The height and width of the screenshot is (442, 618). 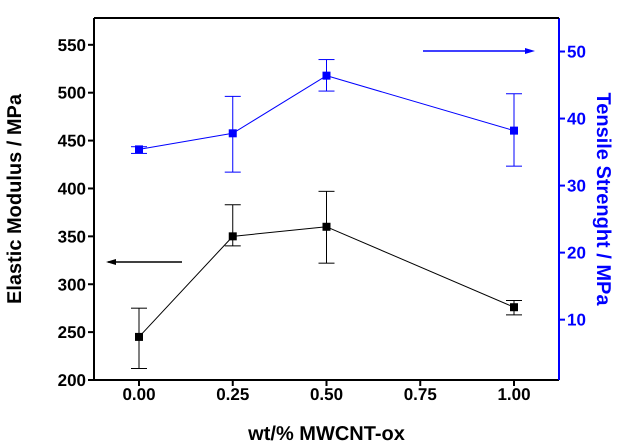 What do you see at coordinates (72, 45) in the screenshot?
I see `y-tick-label: 550` at bounding box center [72, 45].